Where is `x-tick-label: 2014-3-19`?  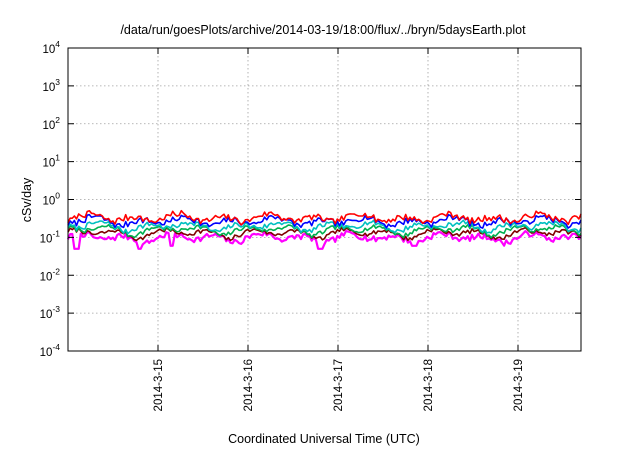
x-tick-label: 2014-3-19 is located at coordinates (519, 385).